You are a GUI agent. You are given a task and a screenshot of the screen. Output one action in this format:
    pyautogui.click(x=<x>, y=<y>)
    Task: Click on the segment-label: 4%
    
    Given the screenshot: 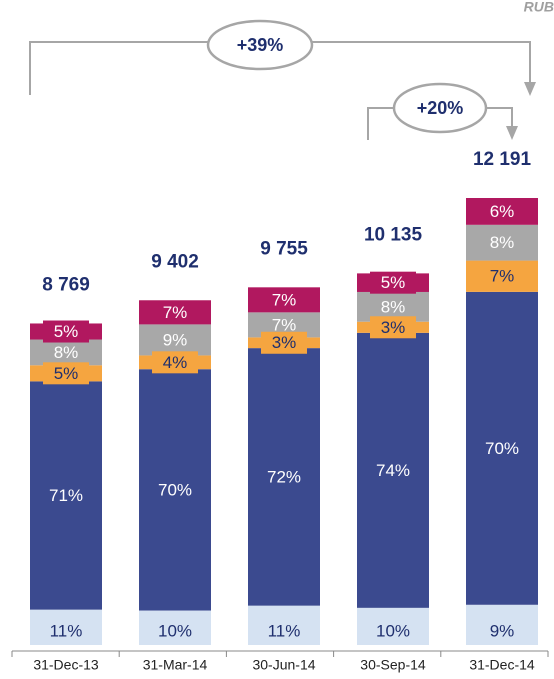 What is the action you would take?
    pyautogui.click(x=175, y=362)
    